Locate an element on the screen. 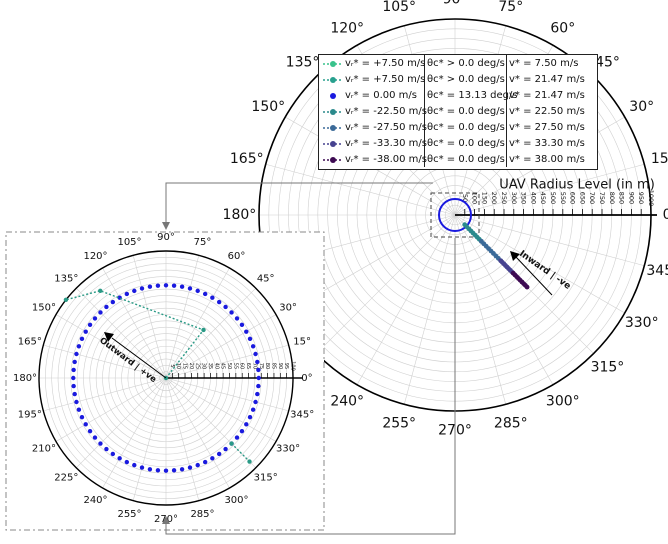 The width and height of the screenshot is (668, 544). main-radial-tick-label: 1000 is located at coordinates (651, 198).